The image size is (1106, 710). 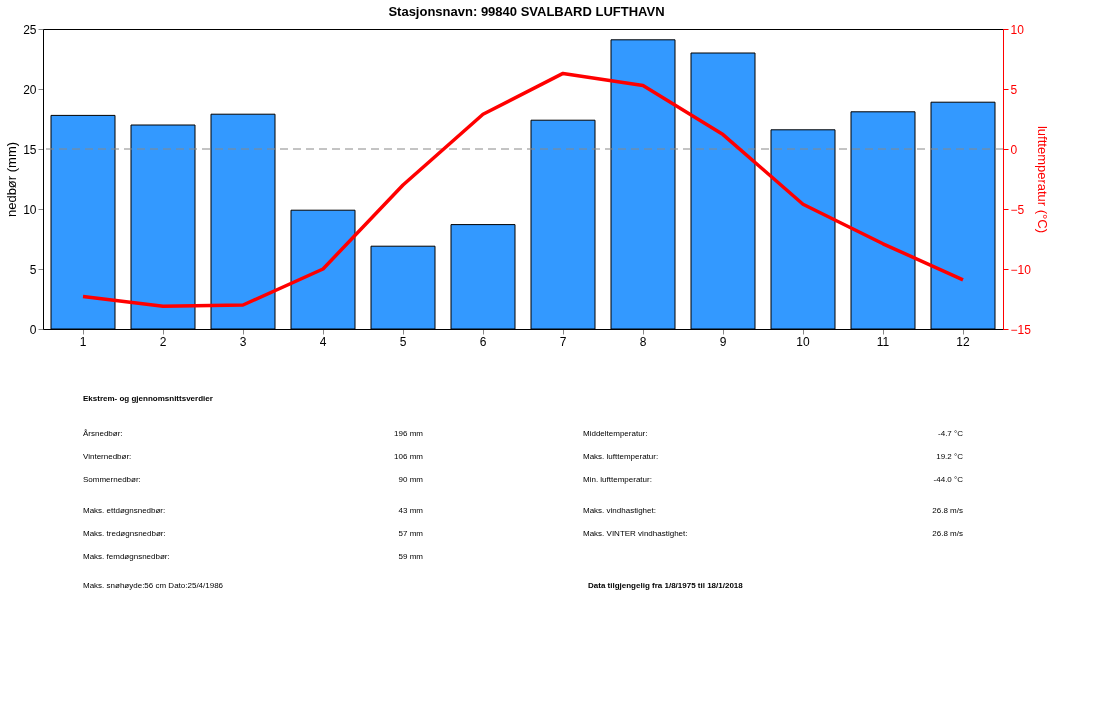 What do you see at coordinates (411, 533) in the screenshot?
I see `text: 57 mm` at bounding box center [411, 533].